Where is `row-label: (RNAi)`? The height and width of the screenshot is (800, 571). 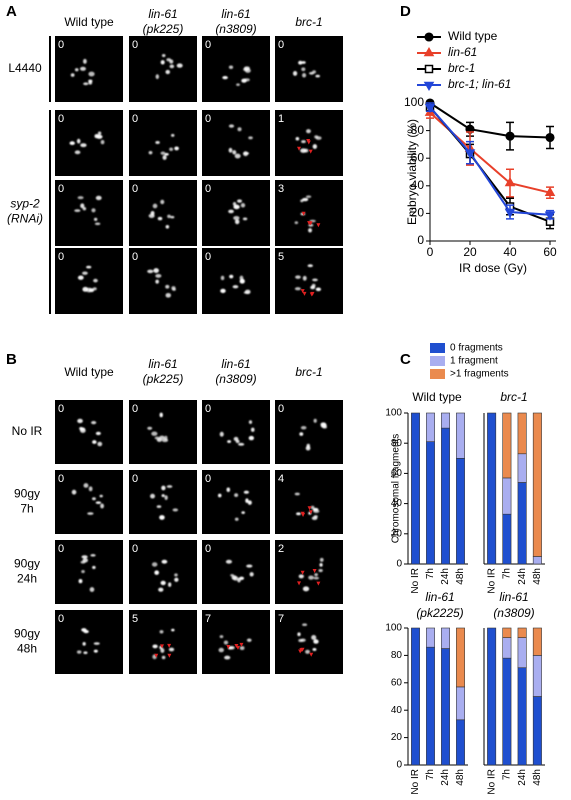 row-label: (RNAi) is located at coordinates (25, 219).